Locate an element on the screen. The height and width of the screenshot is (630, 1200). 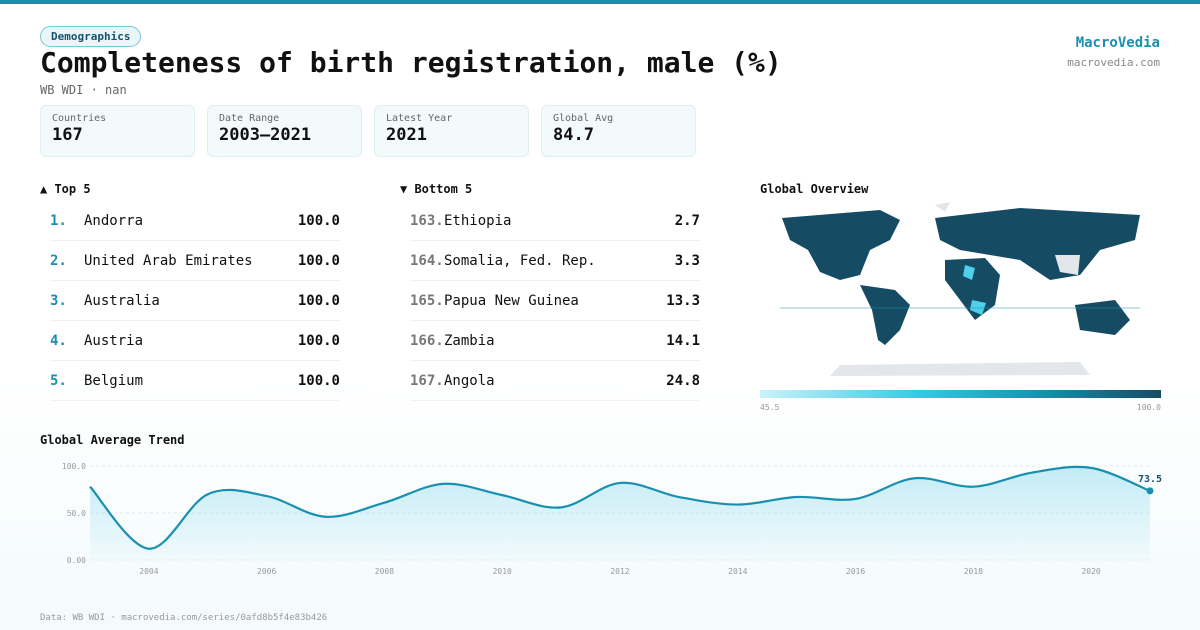
ranking-row: 3. Australia 100.0 is located at coordinates (195, 301).